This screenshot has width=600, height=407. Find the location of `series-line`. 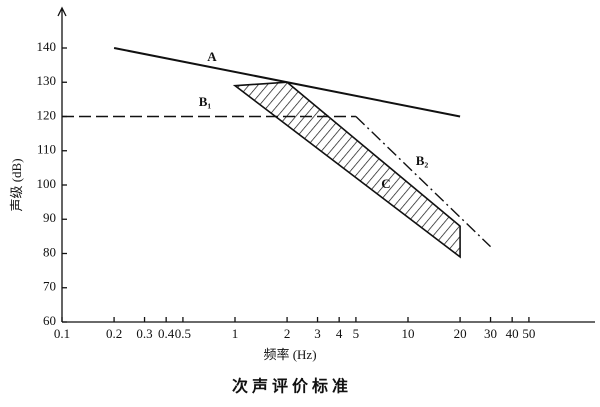

series-line is located at coordinates (423, 181).